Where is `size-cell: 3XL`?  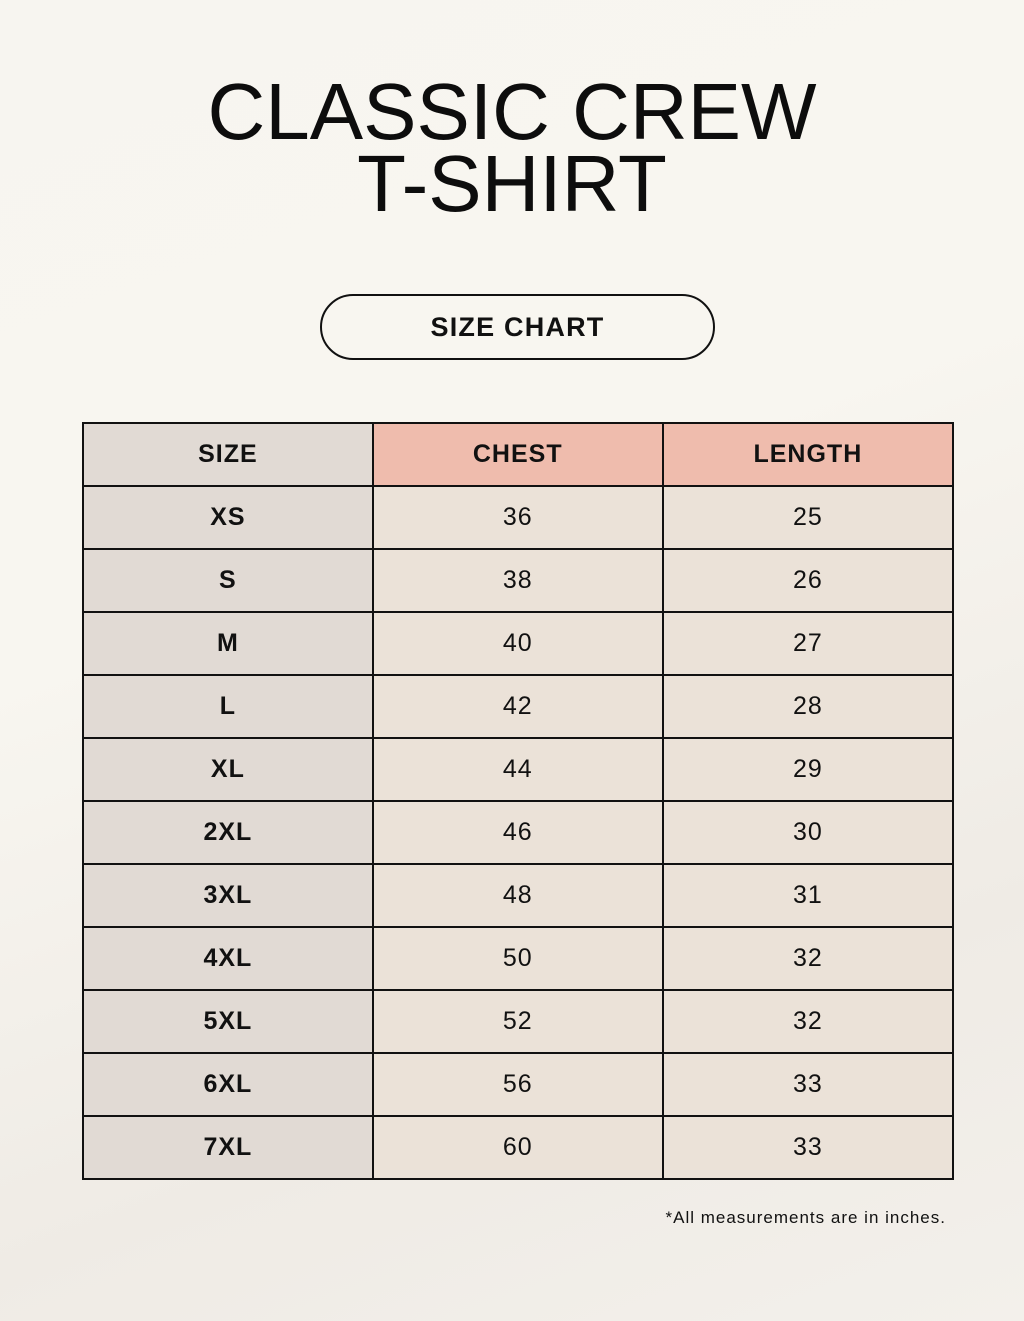
size-cell: 3XL is located at coordinates (228, 895).